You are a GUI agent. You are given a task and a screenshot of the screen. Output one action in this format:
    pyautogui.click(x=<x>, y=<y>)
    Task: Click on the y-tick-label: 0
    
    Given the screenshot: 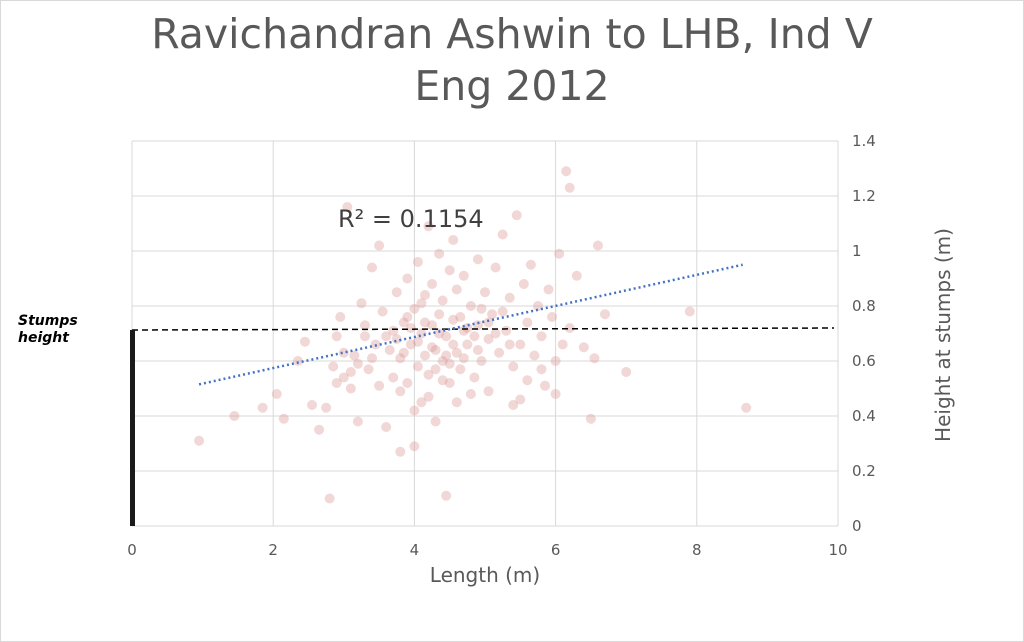 What is the action you would take?
    pyautogui.click(x=857, y=526)
    